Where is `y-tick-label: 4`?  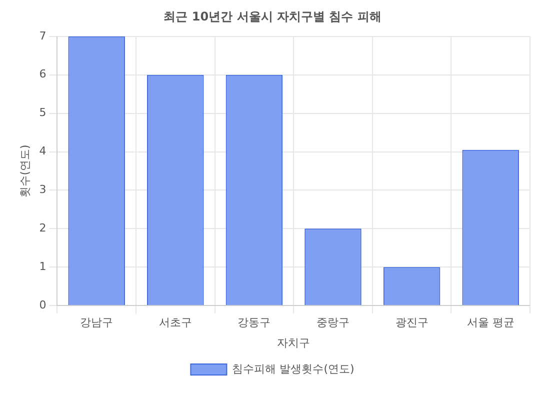 y-tick-label: 4 is located at coordinates (42, 151).